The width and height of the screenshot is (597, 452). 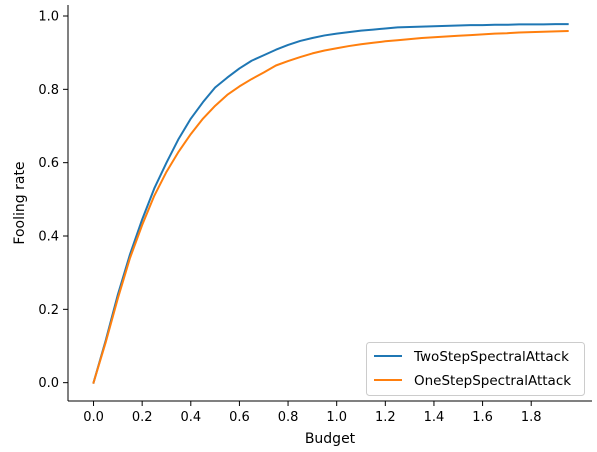 What do you see at coordinates (492, 381) in the screenshot?
I see `legend-label-one-step: OneStepSpectralAttack` at bounding box center [492, 381].